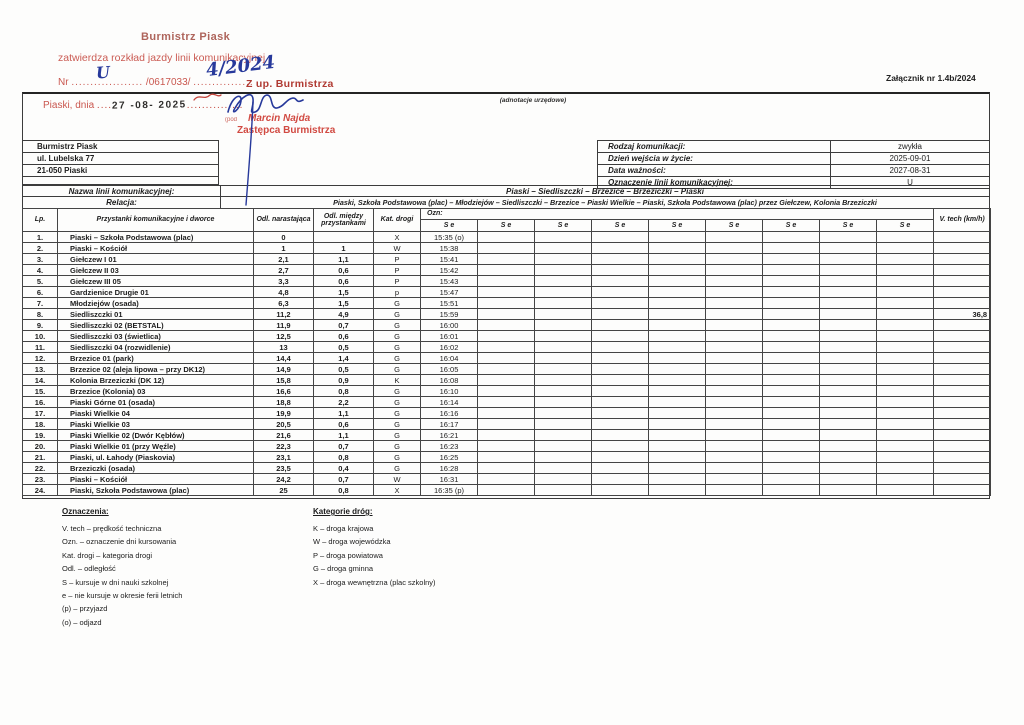 The width and height of the screenshot is (1024, 725). What do you see at coordinates (115, 582) in the screenshot?
I see `legend-item: S – kursuje w dni nauki szkolnej` at bounding box center [115, 582].